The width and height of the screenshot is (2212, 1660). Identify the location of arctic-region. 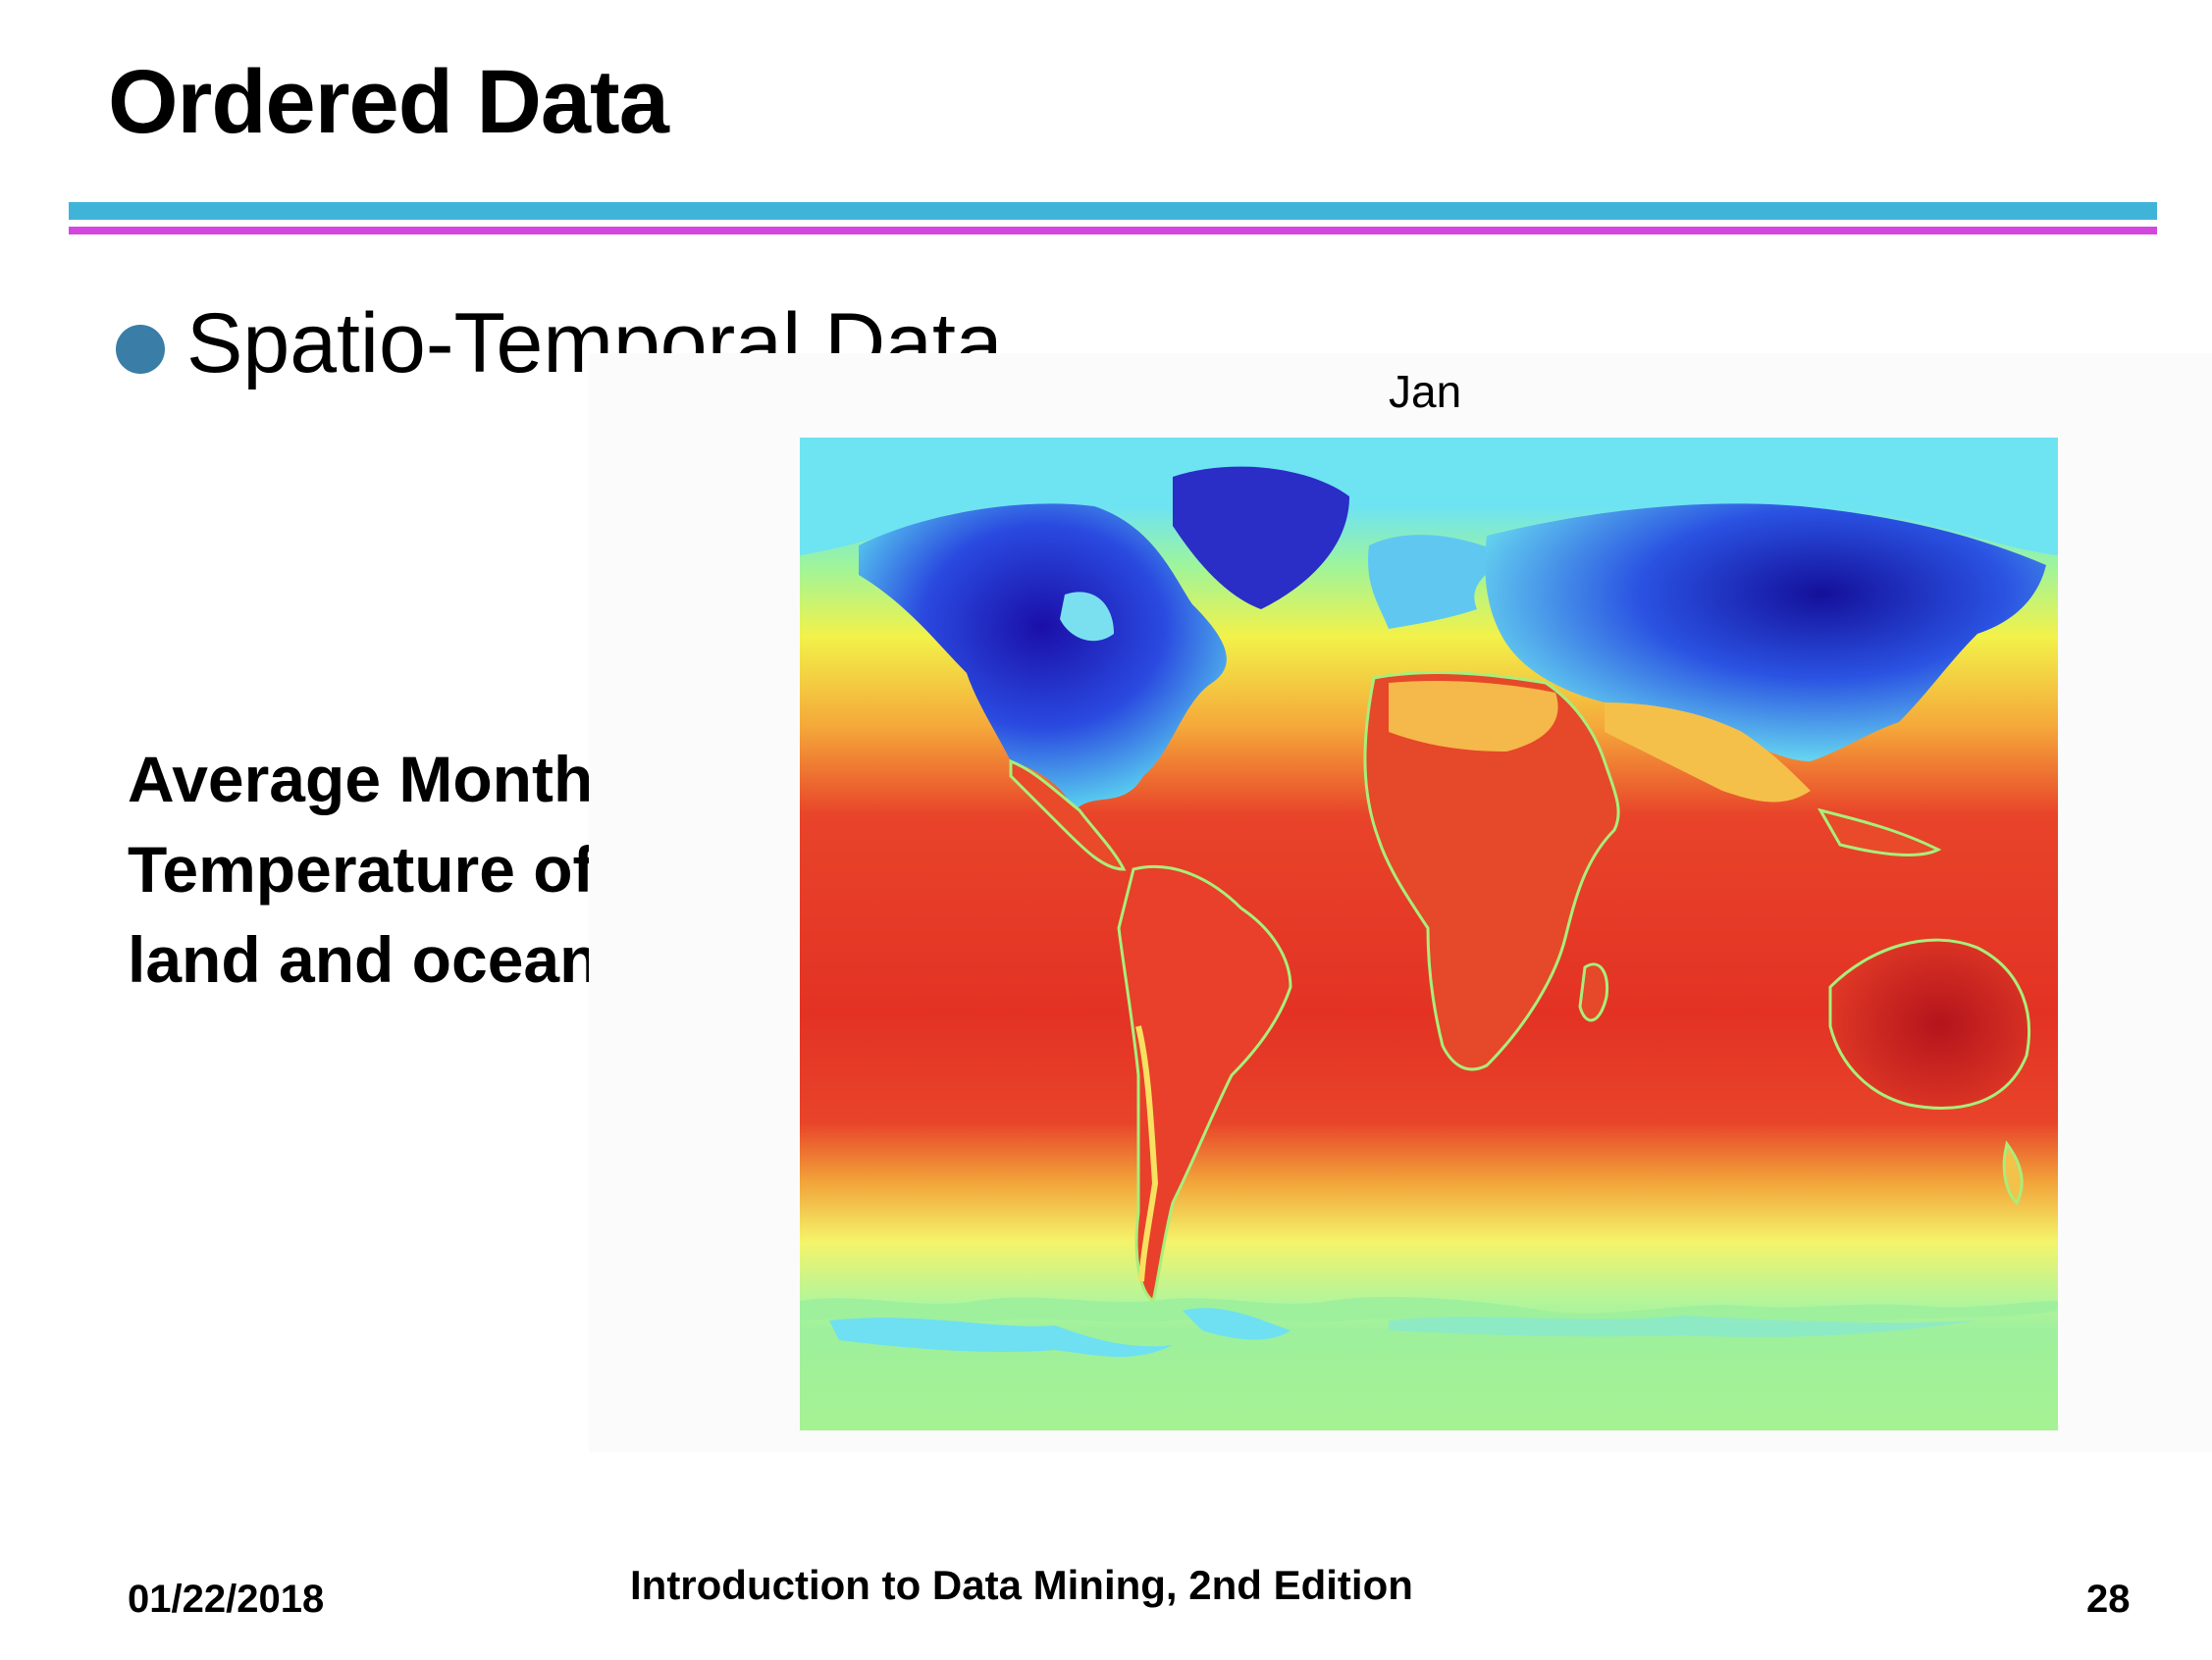
(1429, 496).